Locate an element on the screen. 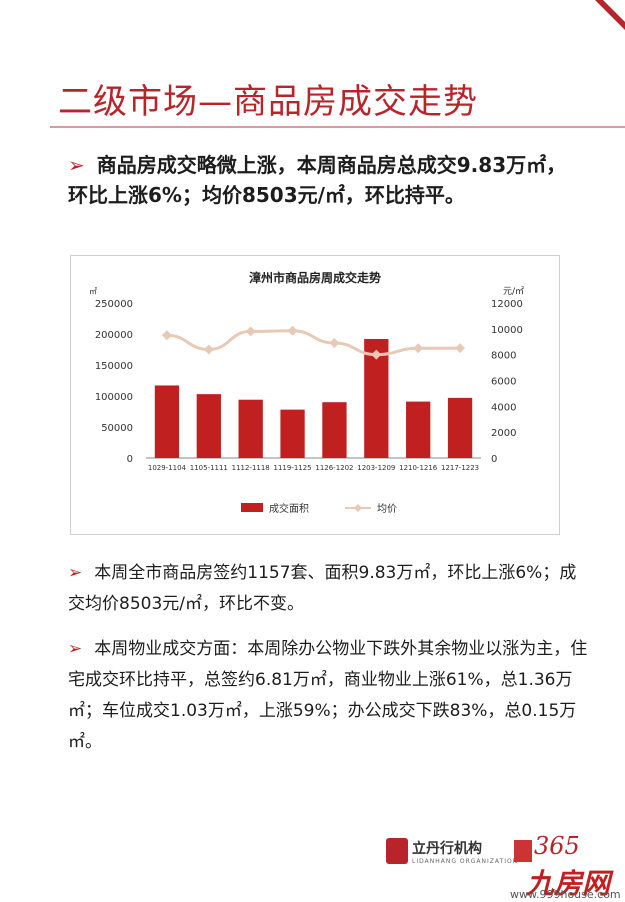 The image size is (625, 902). right-tick-label: 2000 is located at coordinates (503, 433).